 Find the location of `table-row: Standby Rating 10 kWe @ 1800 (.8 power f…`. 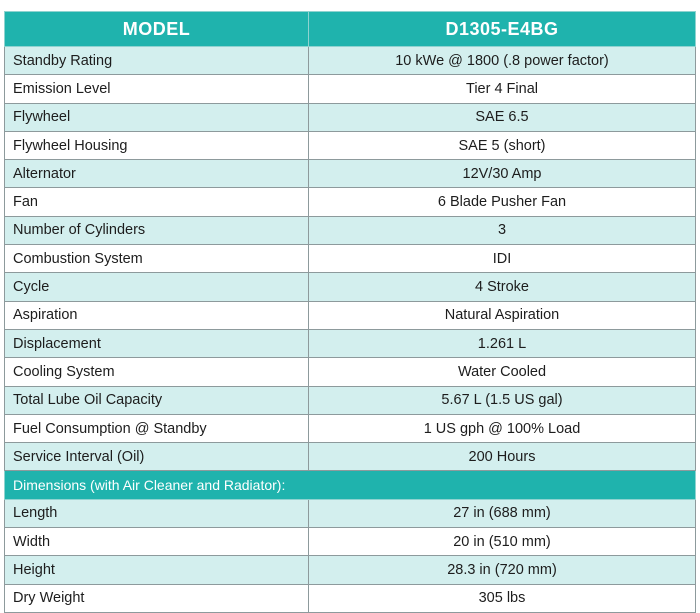

table-row: Standby Rating 10 kWe @ 1800 (.8 power f… is located at coordinates (350, 60).